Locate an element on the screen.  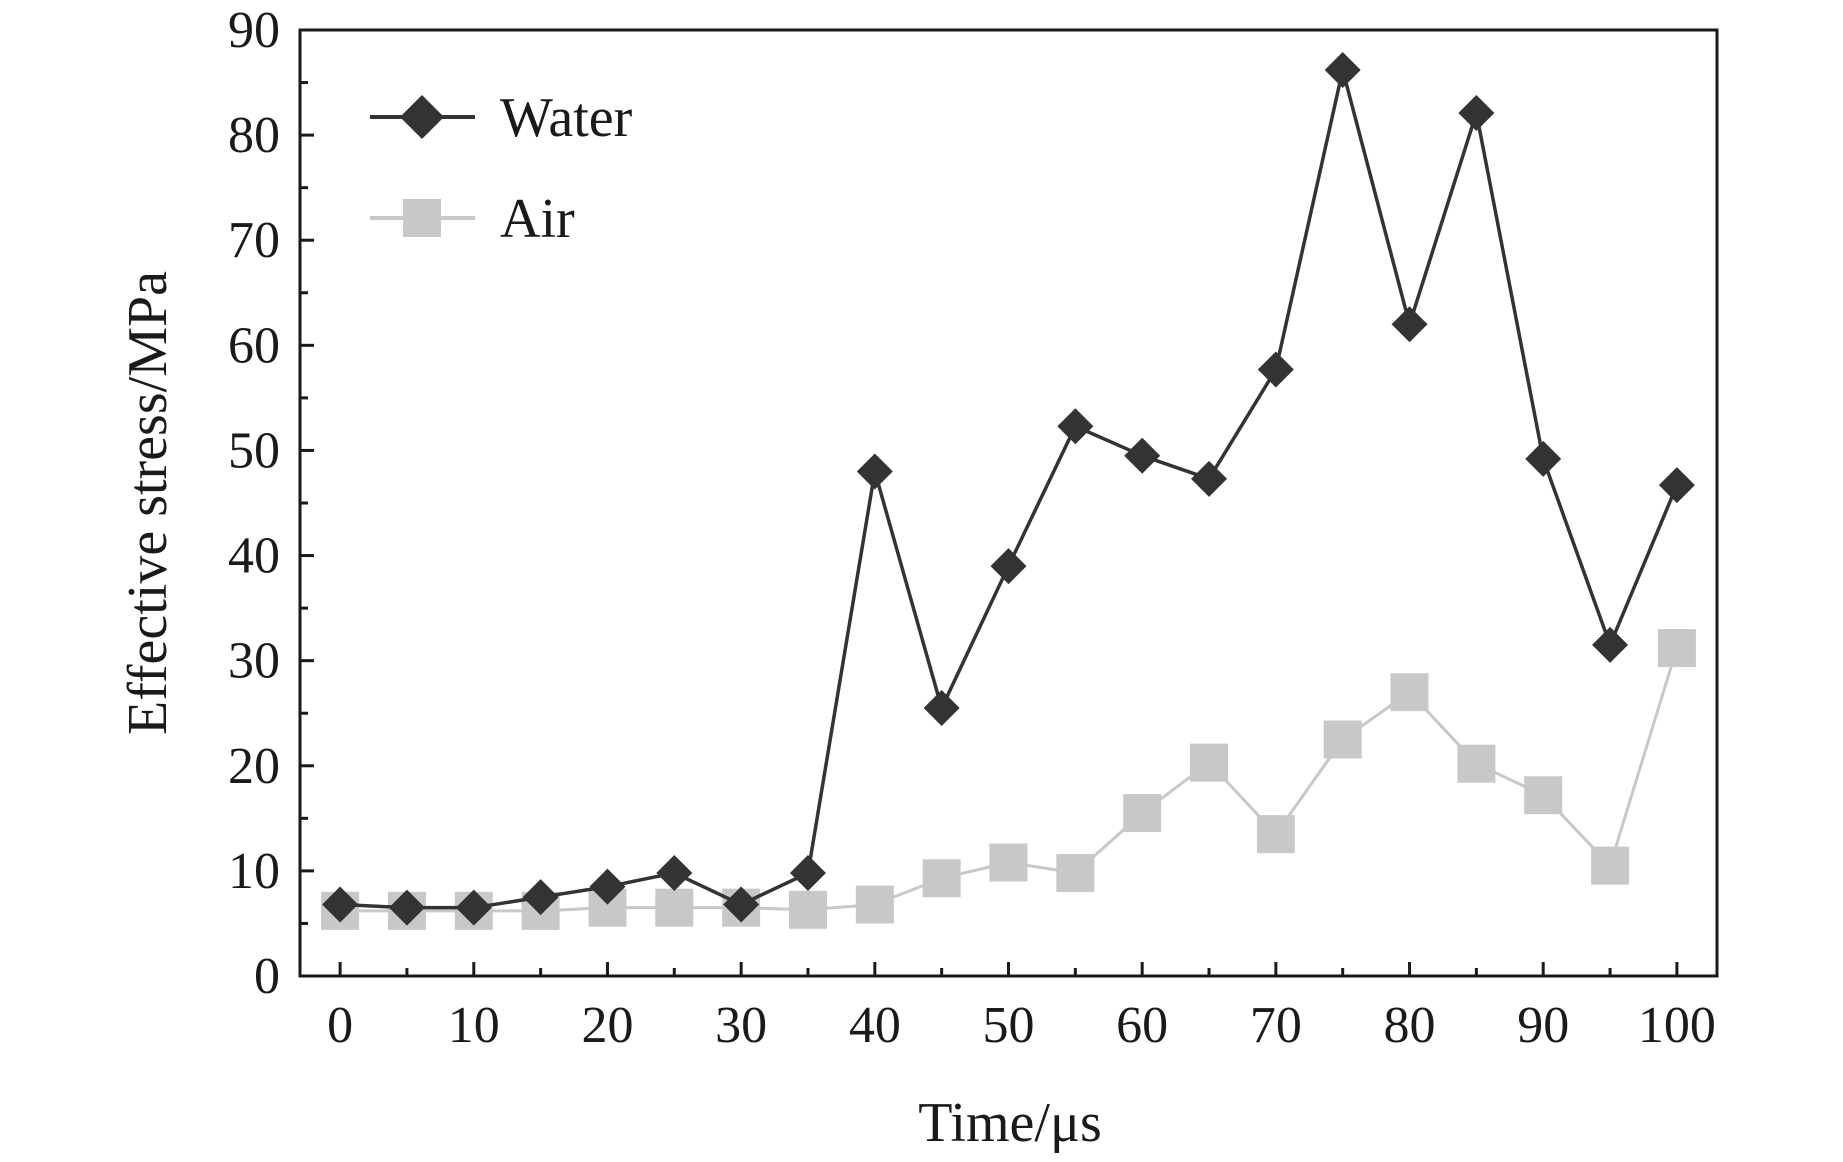
x-tick-label: 90 is located at coordinates (1543, 1025).